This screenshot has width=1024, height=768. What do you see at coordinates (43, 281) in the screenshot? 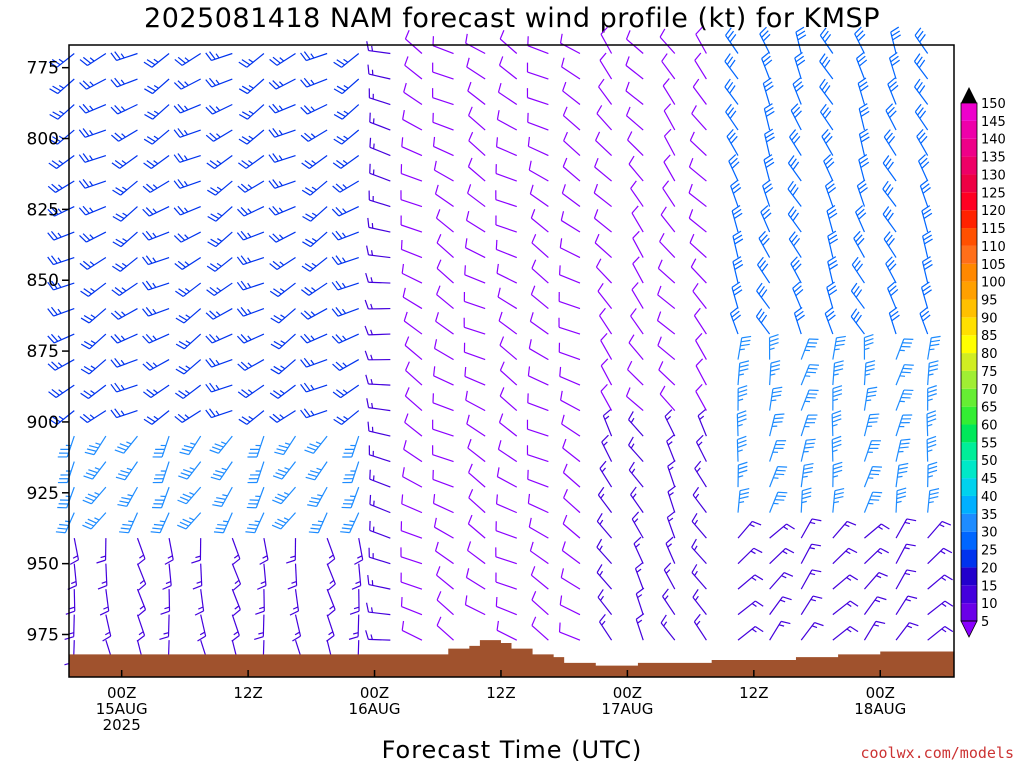
I see `y-tick-label: 850` at bounding box center [43, 281].